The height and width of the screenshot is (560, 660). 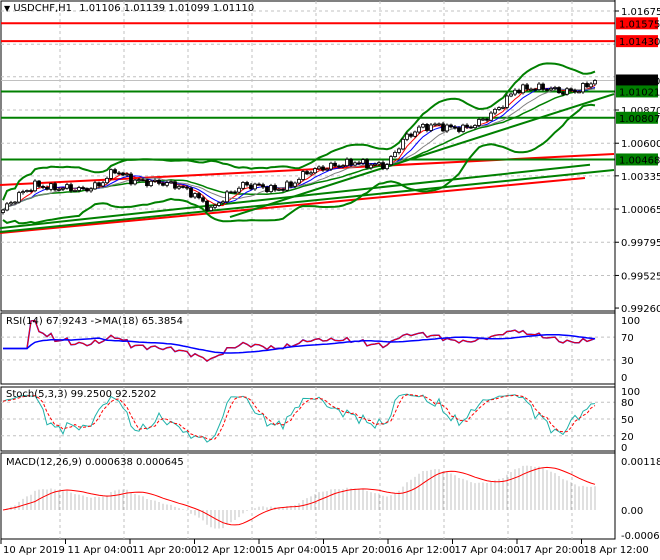 I want to click on stoch-tick-label: 100, so click(x=630, y=392).